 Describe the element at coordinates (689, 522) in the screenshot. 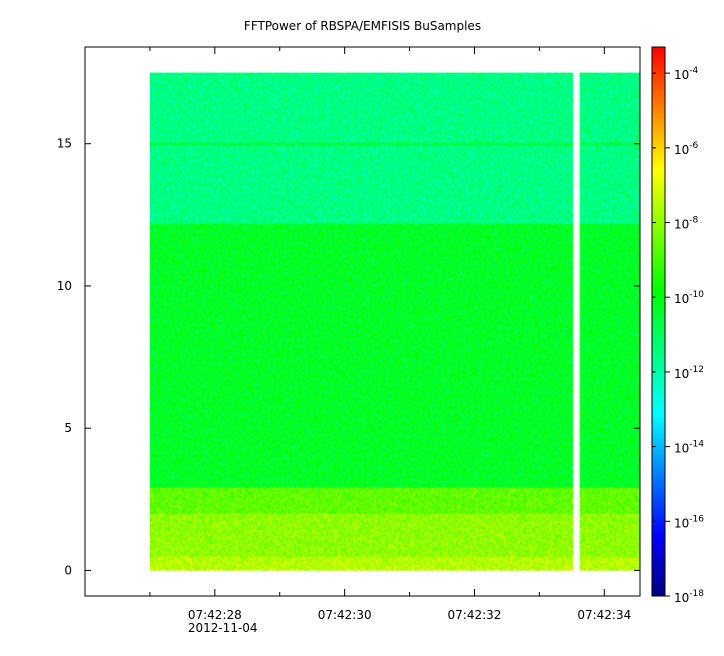

I see `colorbar-tick-label: 10⁻¹⁶` at that location.